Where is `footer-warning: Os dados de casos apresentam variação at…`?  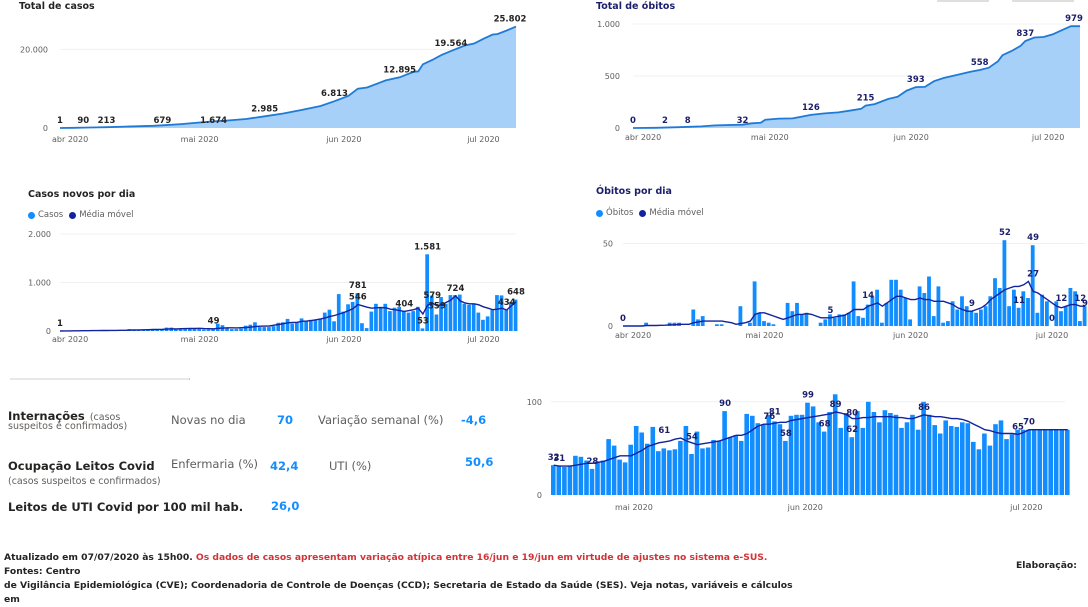
footer-warning: Os dados de casos apresentam variação at… is located at coordinates (482, 557).